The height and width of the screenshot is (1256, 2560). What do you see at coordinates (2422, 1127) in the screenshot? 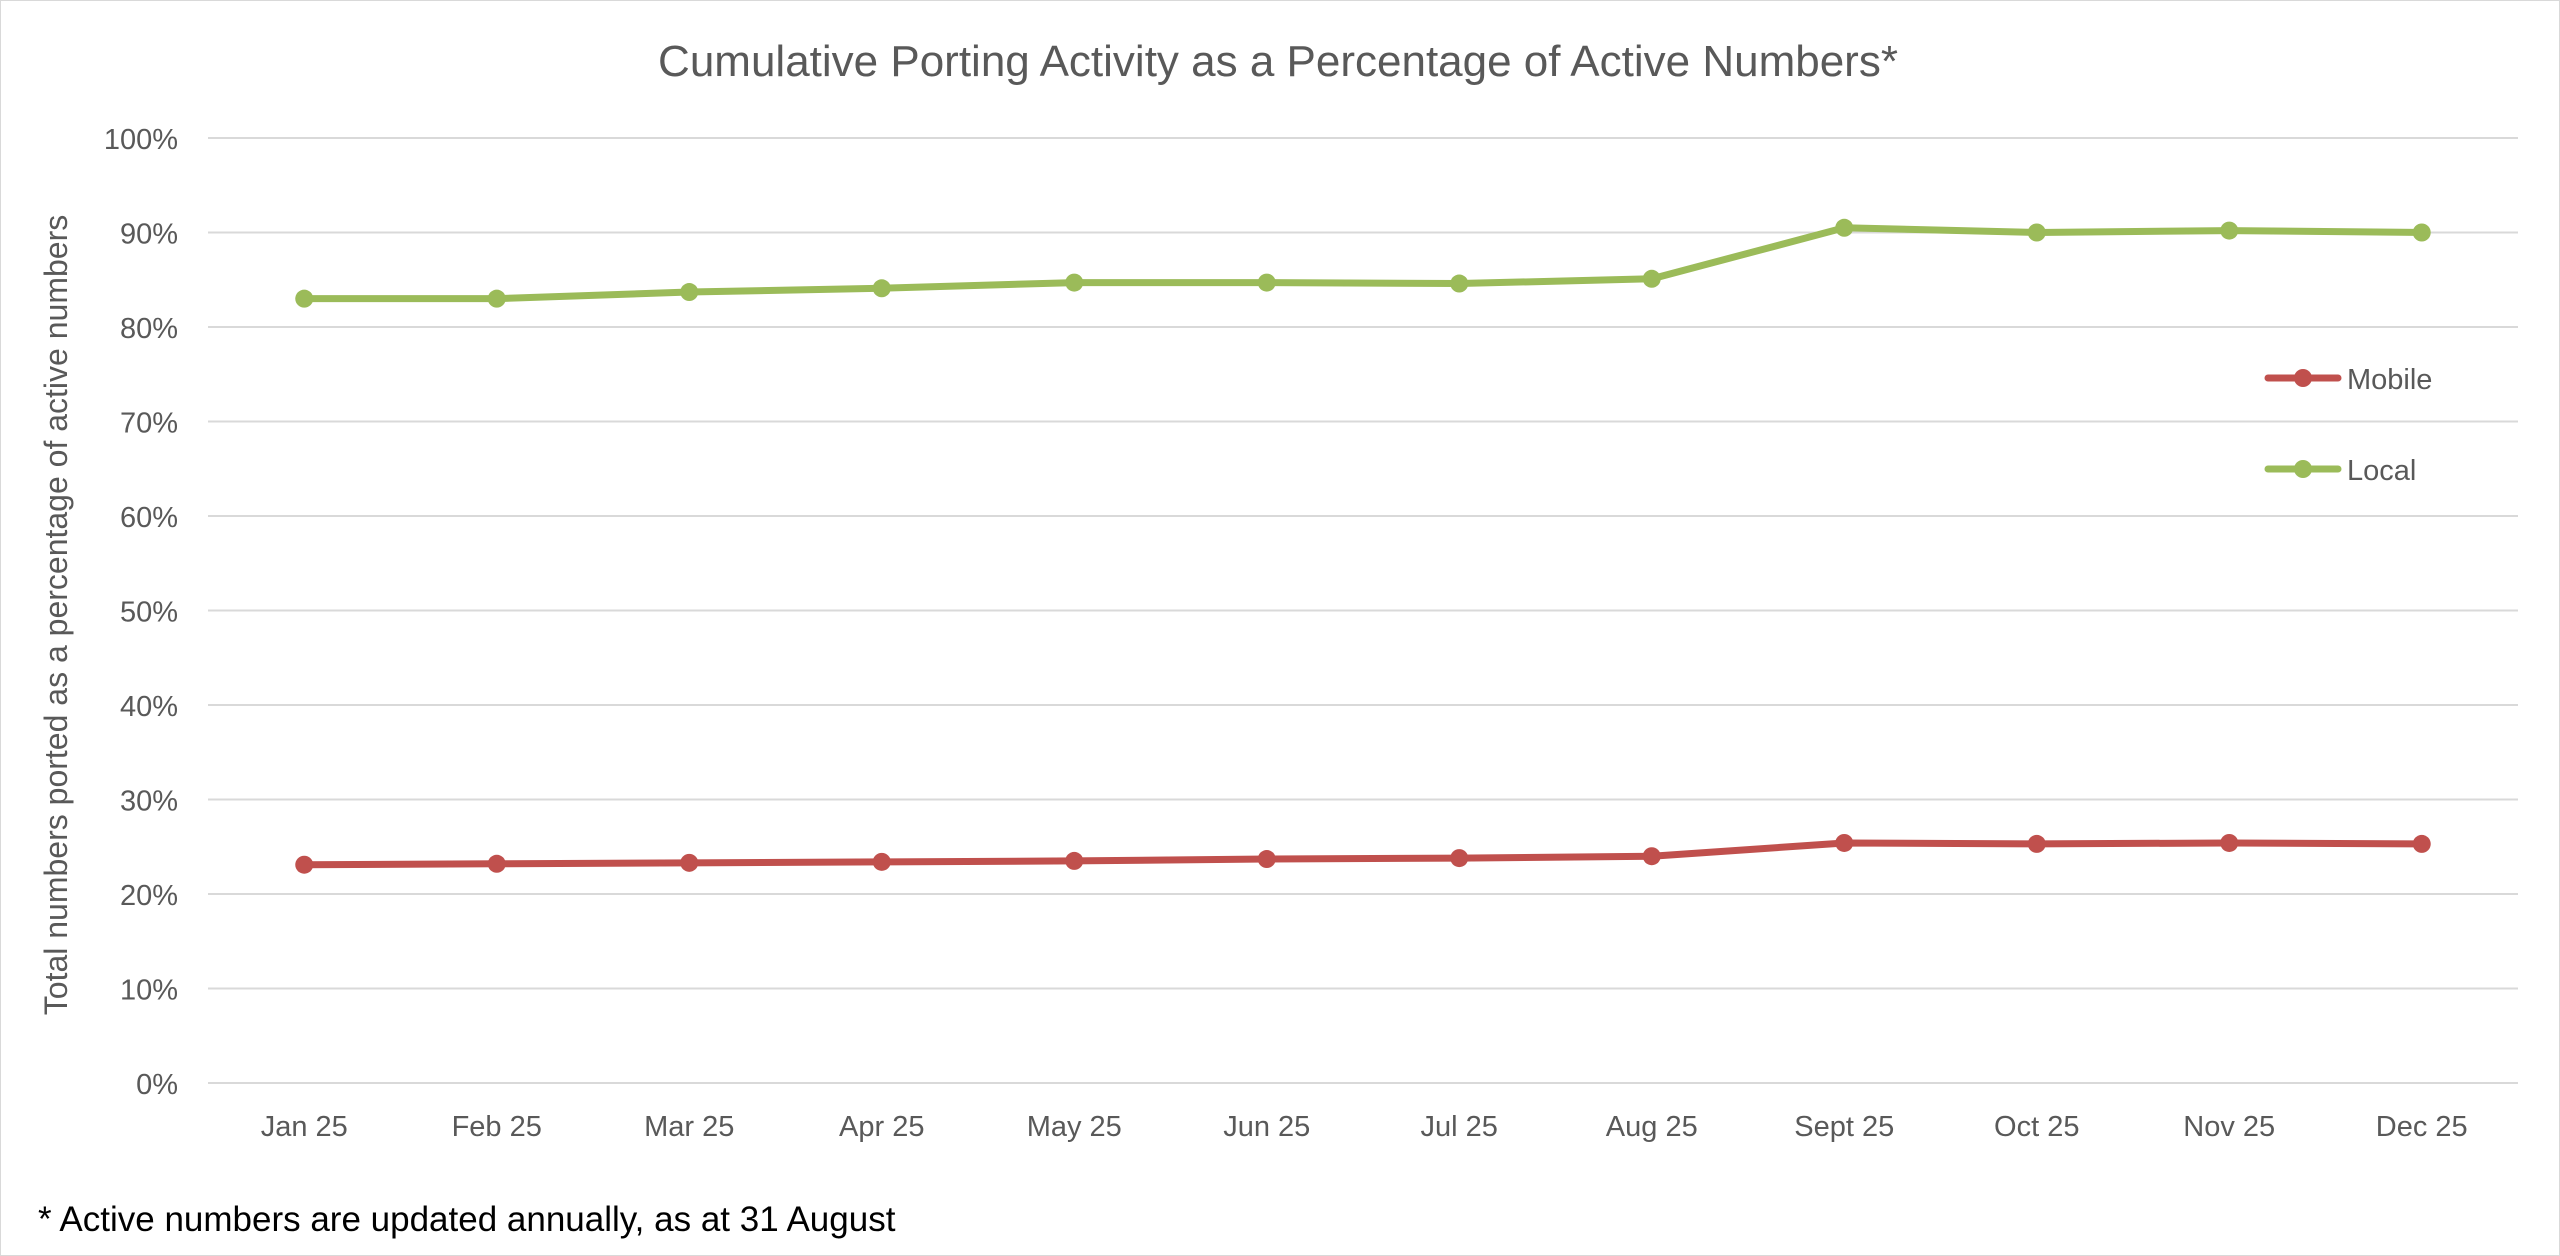
I see `x-tick-label: Dec 25` at bounding box center [2422, 1127].